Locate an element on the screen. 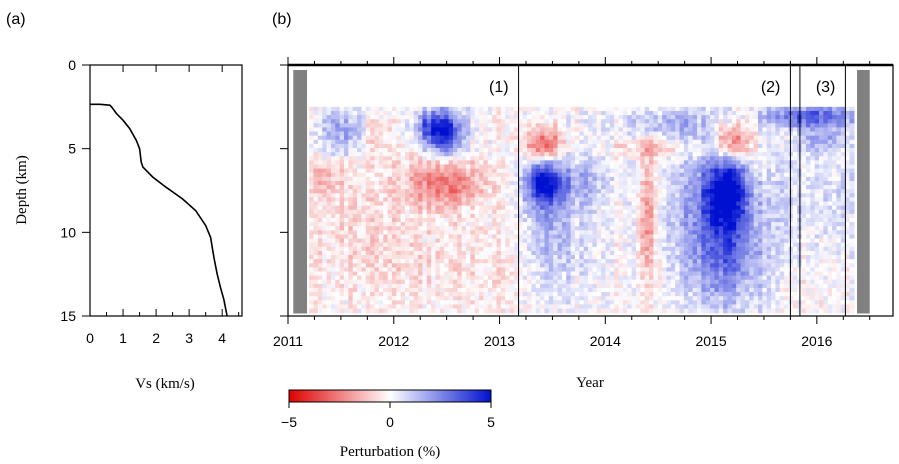 Image resolution: width=899 pixels, height=464 pixels. panel-label-b: (b) is located at coordinates (282, 19).